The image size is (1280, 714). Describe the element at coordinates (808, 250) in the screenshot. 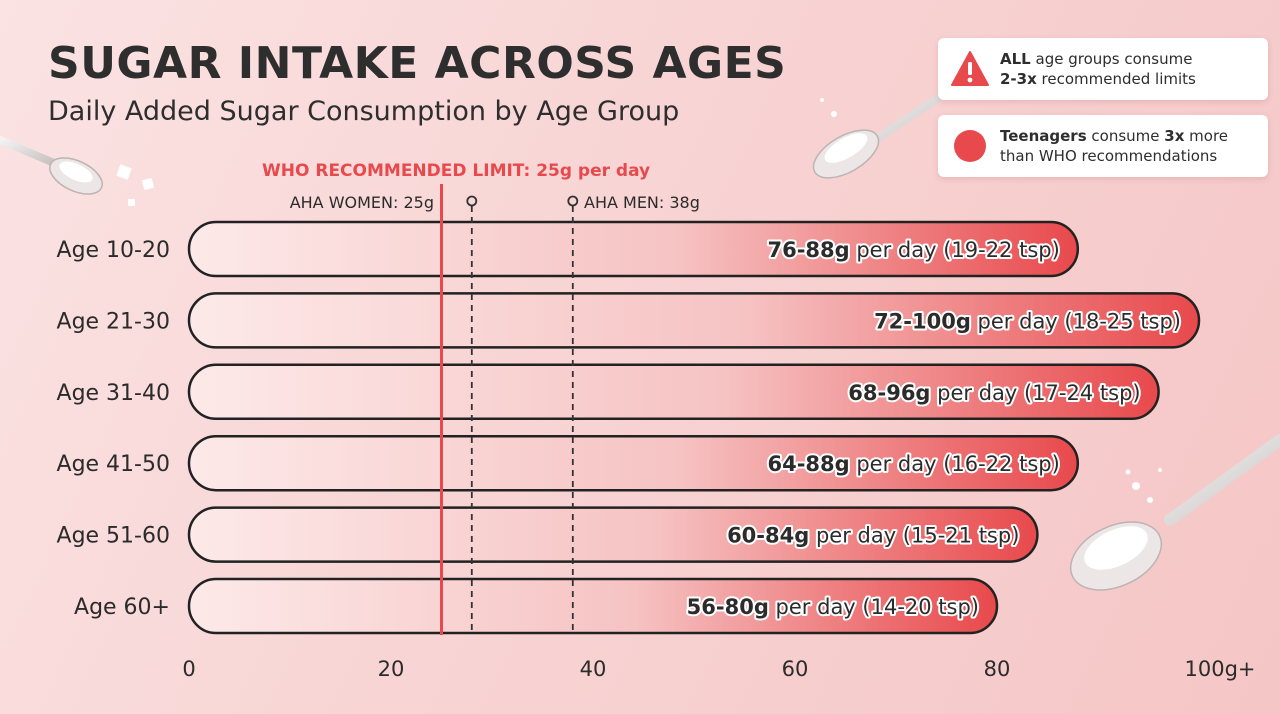

I see `data-label-value: 76-88g` at that location.